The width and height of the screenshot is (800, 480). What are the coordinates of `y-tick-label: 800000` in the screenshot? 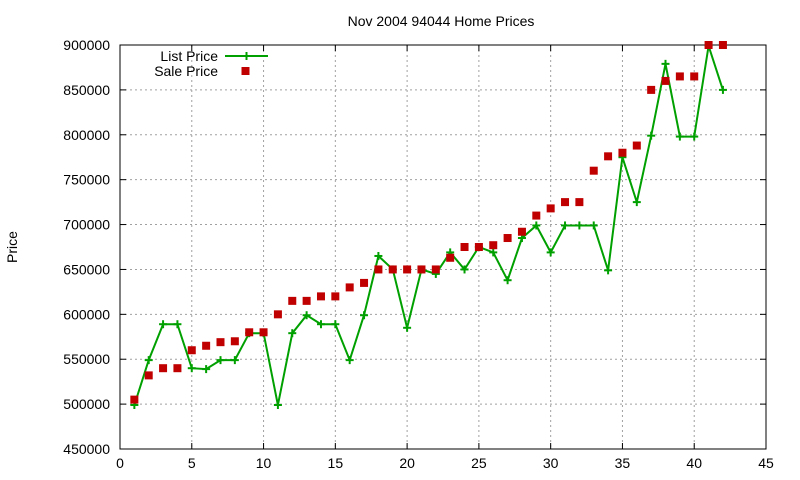 It's located at (86, 135).